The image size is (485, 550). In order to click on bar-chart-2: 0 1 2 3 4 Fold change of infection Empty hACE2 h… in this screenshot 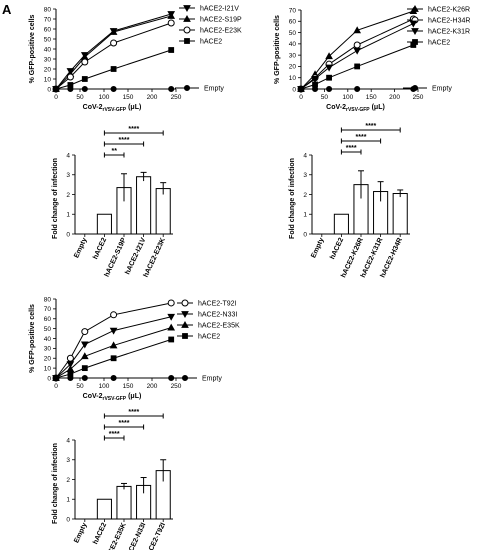, I will do `click(349, 201)`.